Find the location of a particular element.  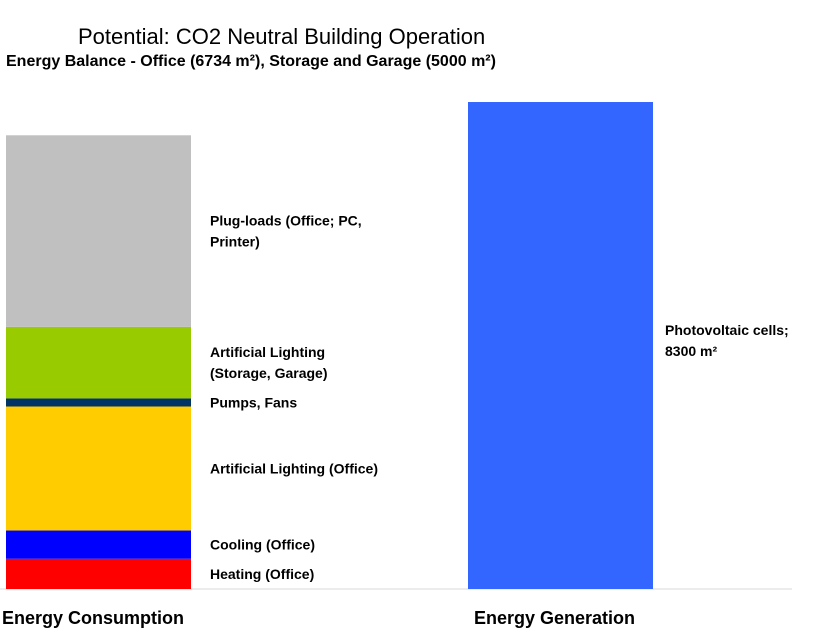

segment-label-line: Printer) is located at coordinates (235, 242).